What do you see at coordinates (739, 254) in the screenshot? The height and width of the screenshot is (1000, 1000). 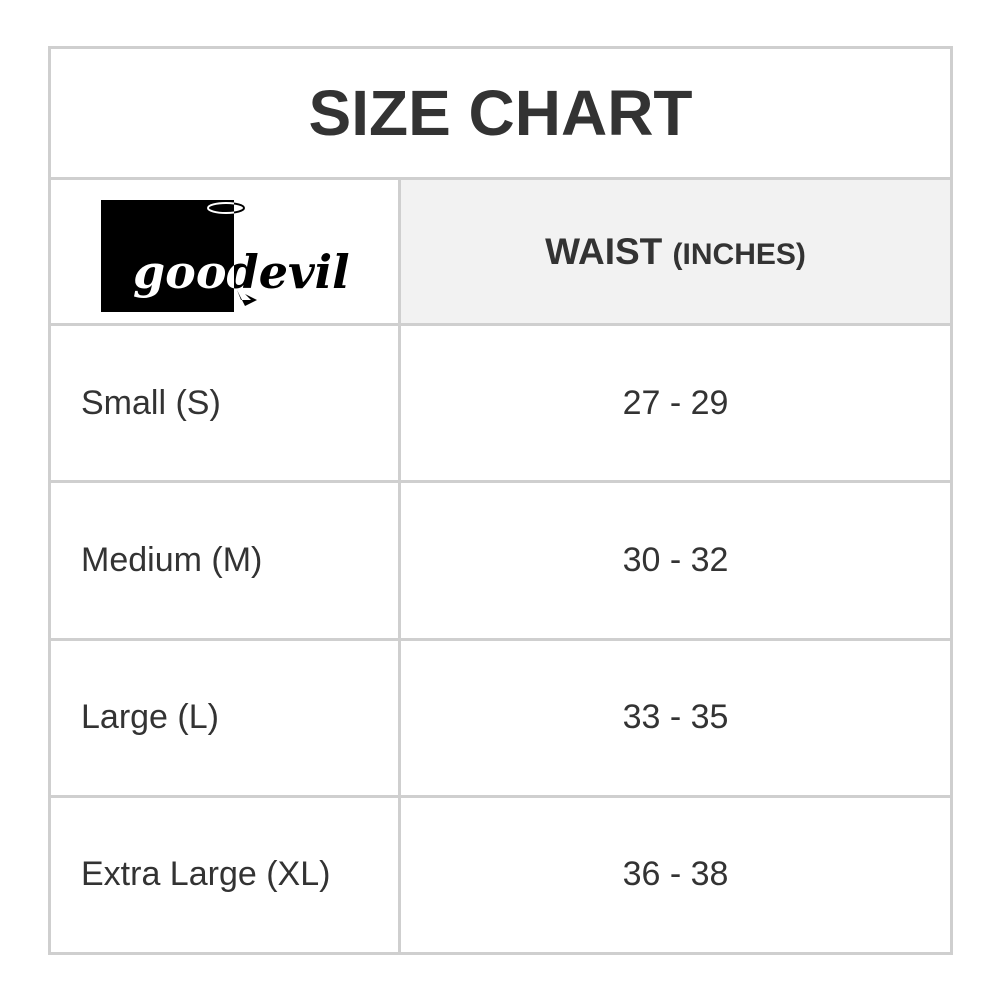 I see `unit-label: (INCHES)` at bounding box center [739, 254].